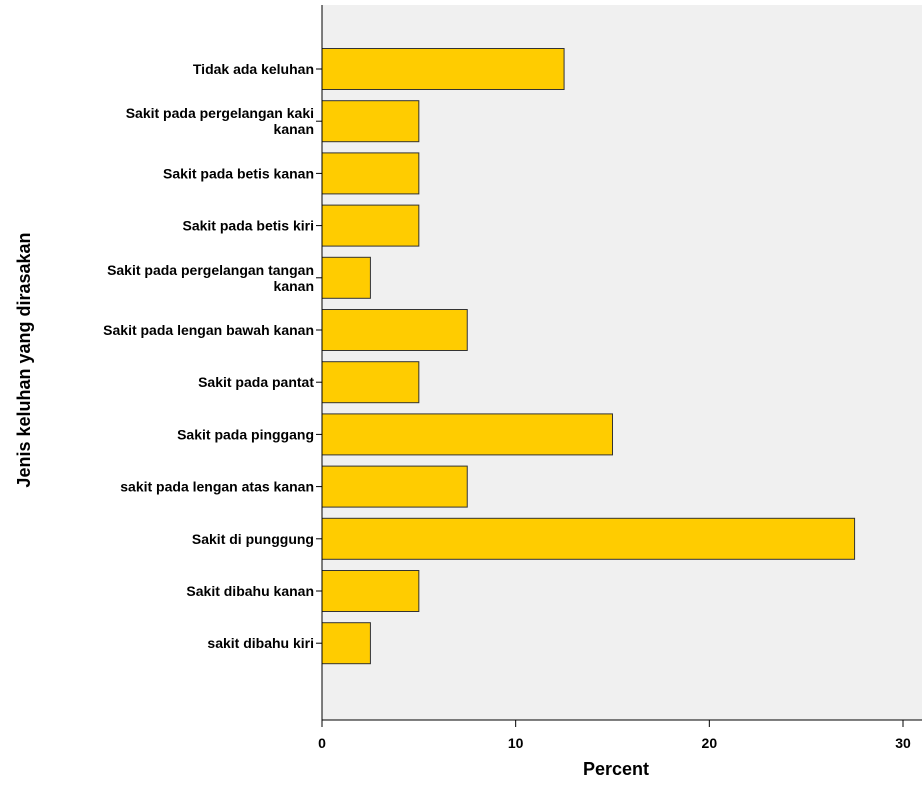  I want to click on category-label: Sakit pada pinggang, so click(245, 434).